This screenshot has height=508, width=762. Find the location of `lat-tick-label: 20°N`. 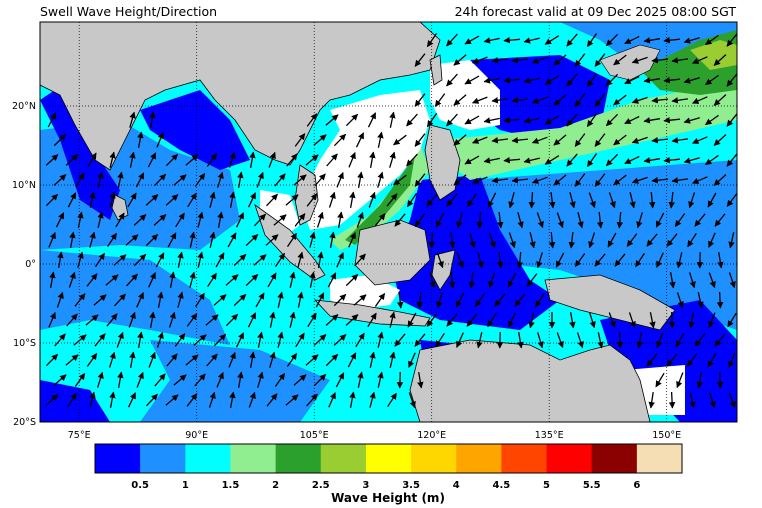

lat-tick-label: 20°N is located at coordinates (24, 106).